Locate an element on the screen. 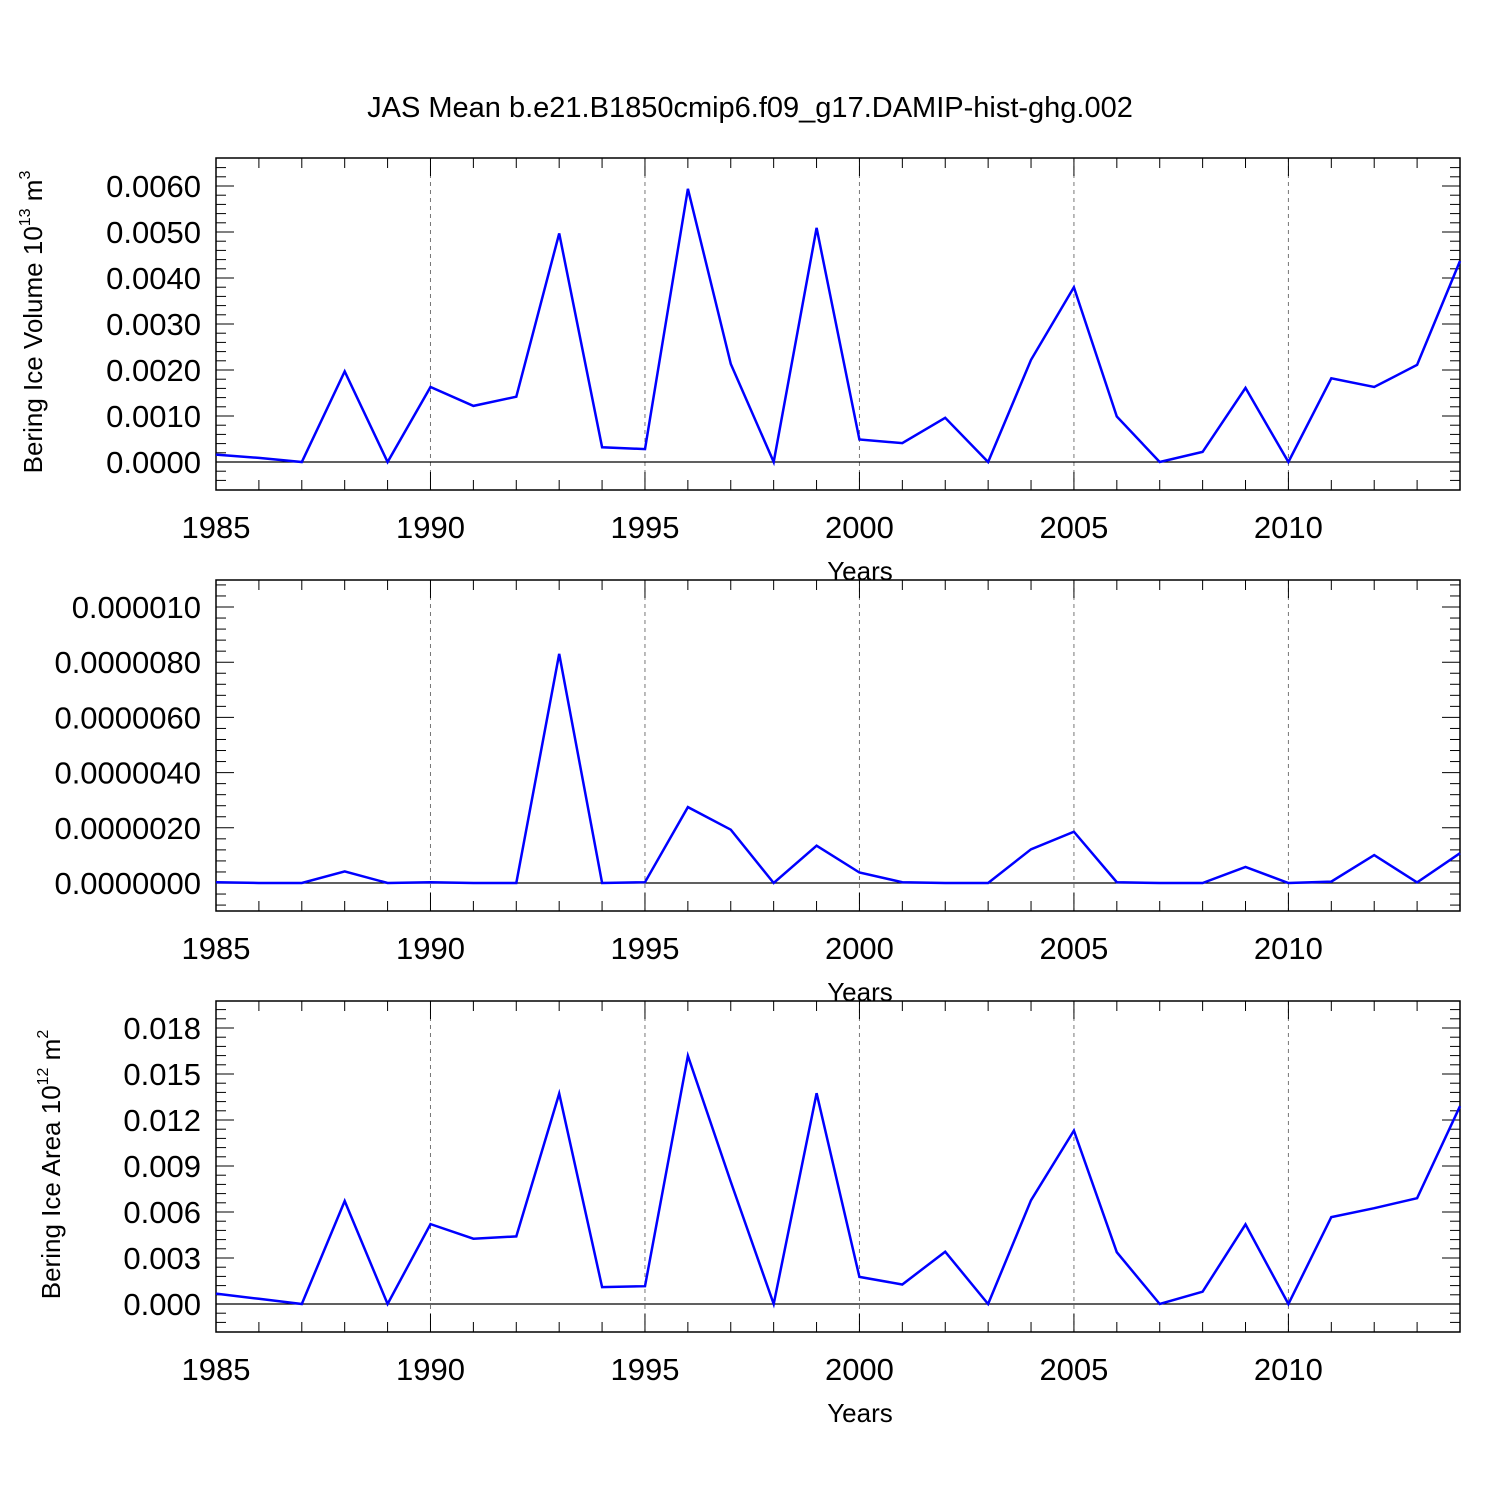 Image resolution: width=1500 pixels, height=1500 pixels. y-tick-label: 0.0000 is located at coordinates (153, 462).